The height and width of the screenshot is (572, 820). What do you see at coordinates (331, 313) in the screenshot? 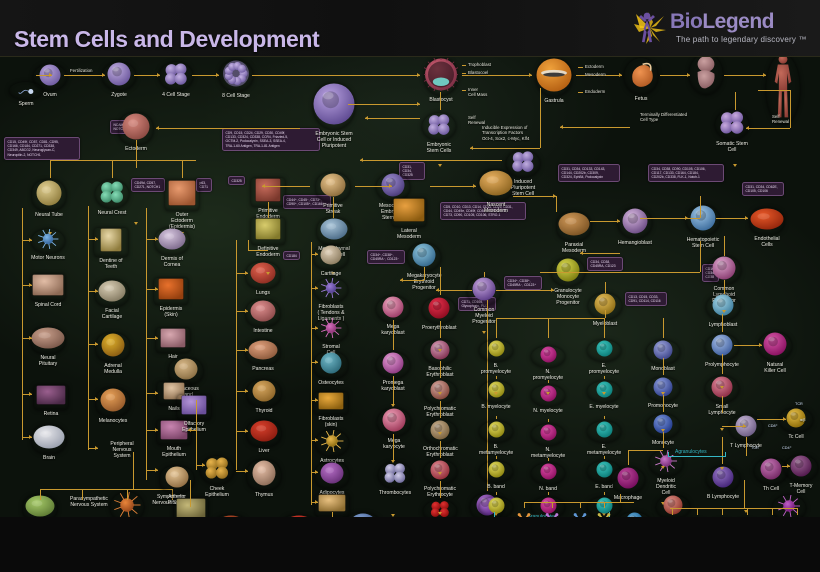
I see `node-label: Fibroblasts( Tendons & Ligaments )` at bounding box center [331, 313].